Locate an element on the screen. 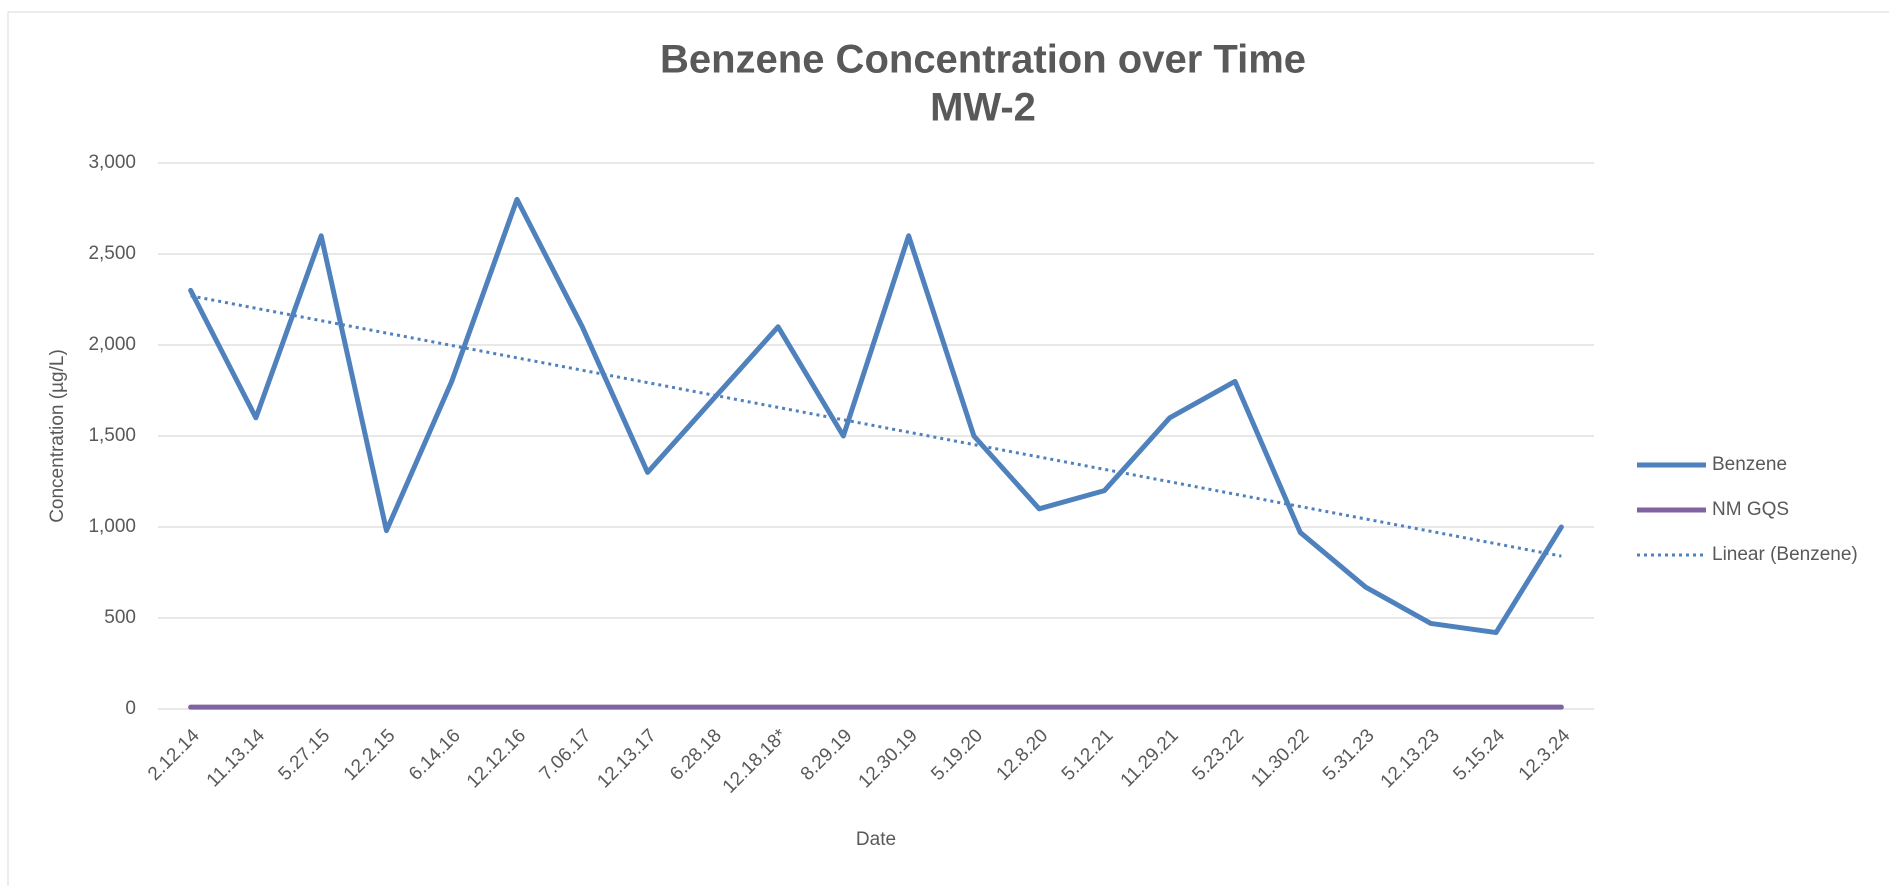  x-tick-label: 5.15.24 is located at coordinates (1479, 755).